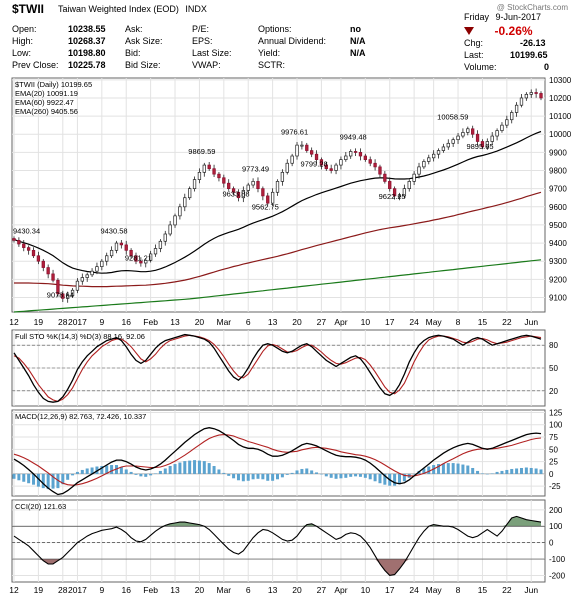 This screenshot has width=580, height=600. What do you see at coordinates (277, 461) in the screenshot?
I see `macd-line` at bounding box center [277, 461].